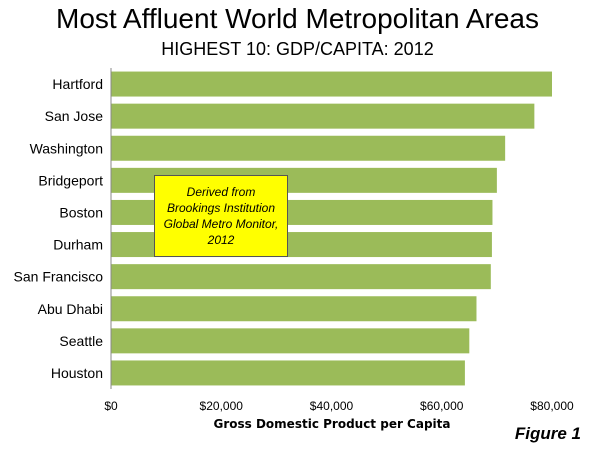 The width and height of the screenshot is (595, 451). What do you see at coordinates (323, 116) in the screenshot?
I see `bar-san-jose` at bounding box center [323, 116].